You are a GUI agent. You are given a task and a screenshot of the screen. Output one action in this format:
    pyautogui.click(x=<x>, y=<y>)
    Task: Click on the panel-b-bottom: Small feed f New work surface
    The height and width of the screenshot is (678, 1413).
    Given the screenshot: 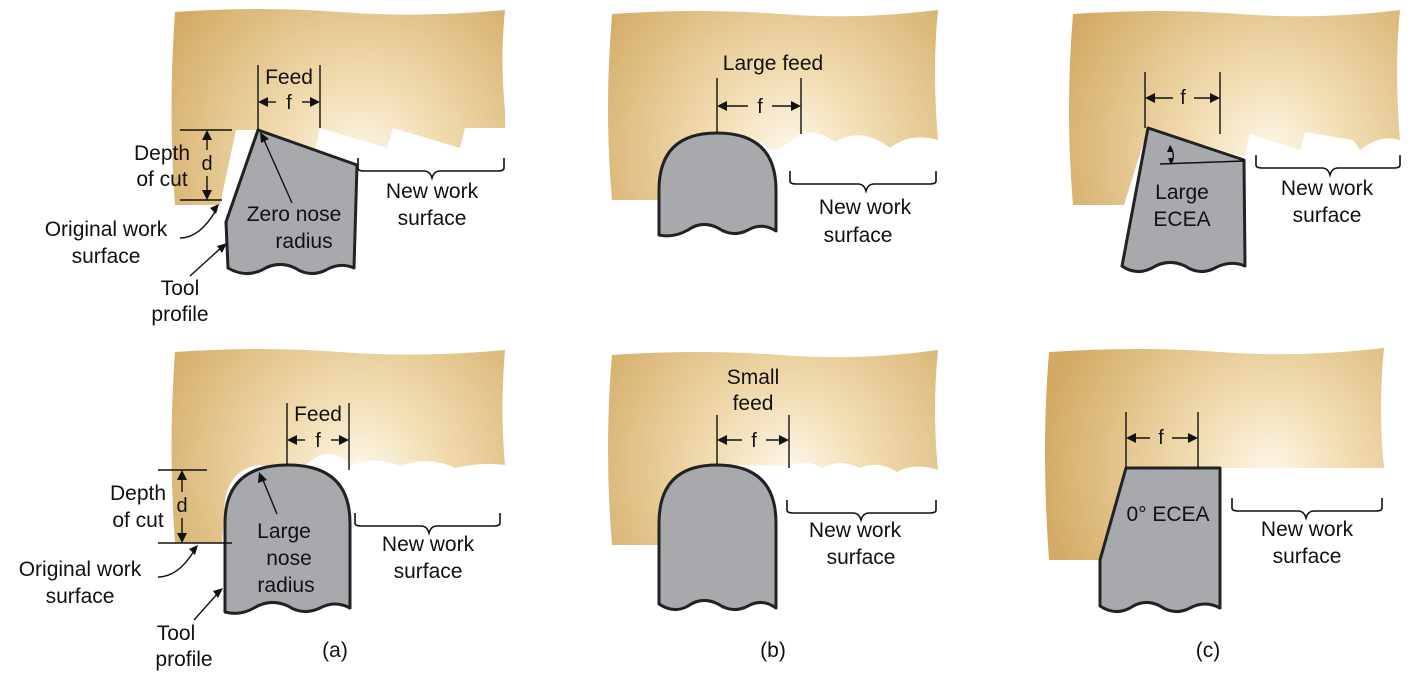 What is the action you would take?
    pyautogui.click(x=773, y=480)
    